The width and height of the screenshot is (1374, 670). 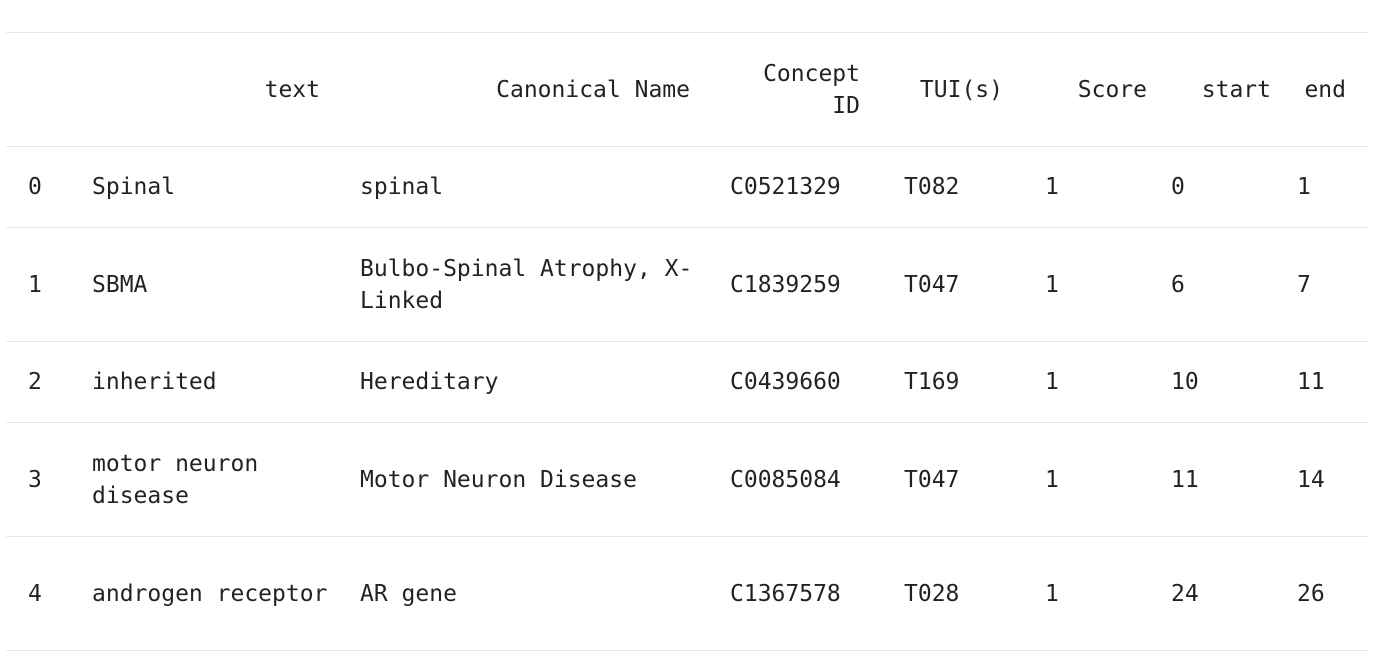 What do you see at coordinates (785, 382) in the screenshot?
I see `cell-concept-id: C0439660` at bounding box center [785, 382].